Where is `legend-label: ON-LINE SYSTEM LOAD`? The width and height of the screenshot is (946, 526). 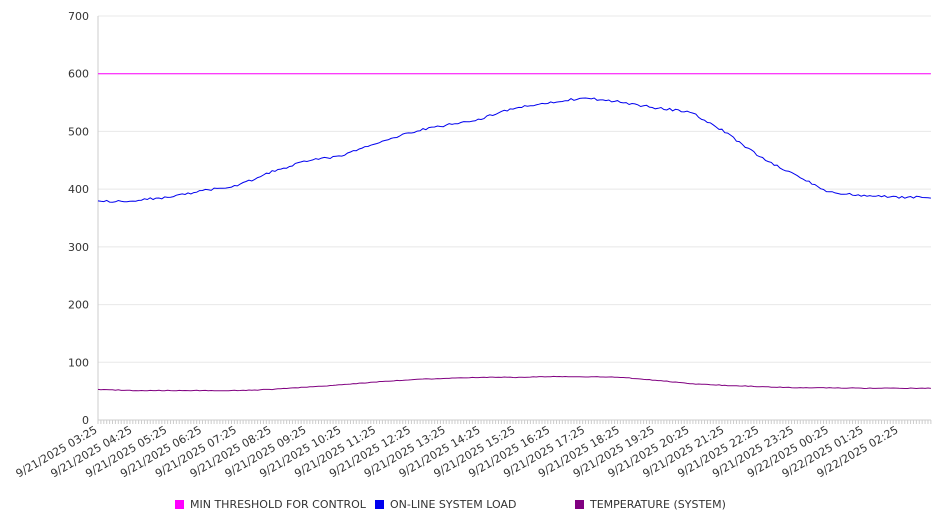 legend-label: ON-LINE SYSTEM LOAD is located at coordinates (453, 504).